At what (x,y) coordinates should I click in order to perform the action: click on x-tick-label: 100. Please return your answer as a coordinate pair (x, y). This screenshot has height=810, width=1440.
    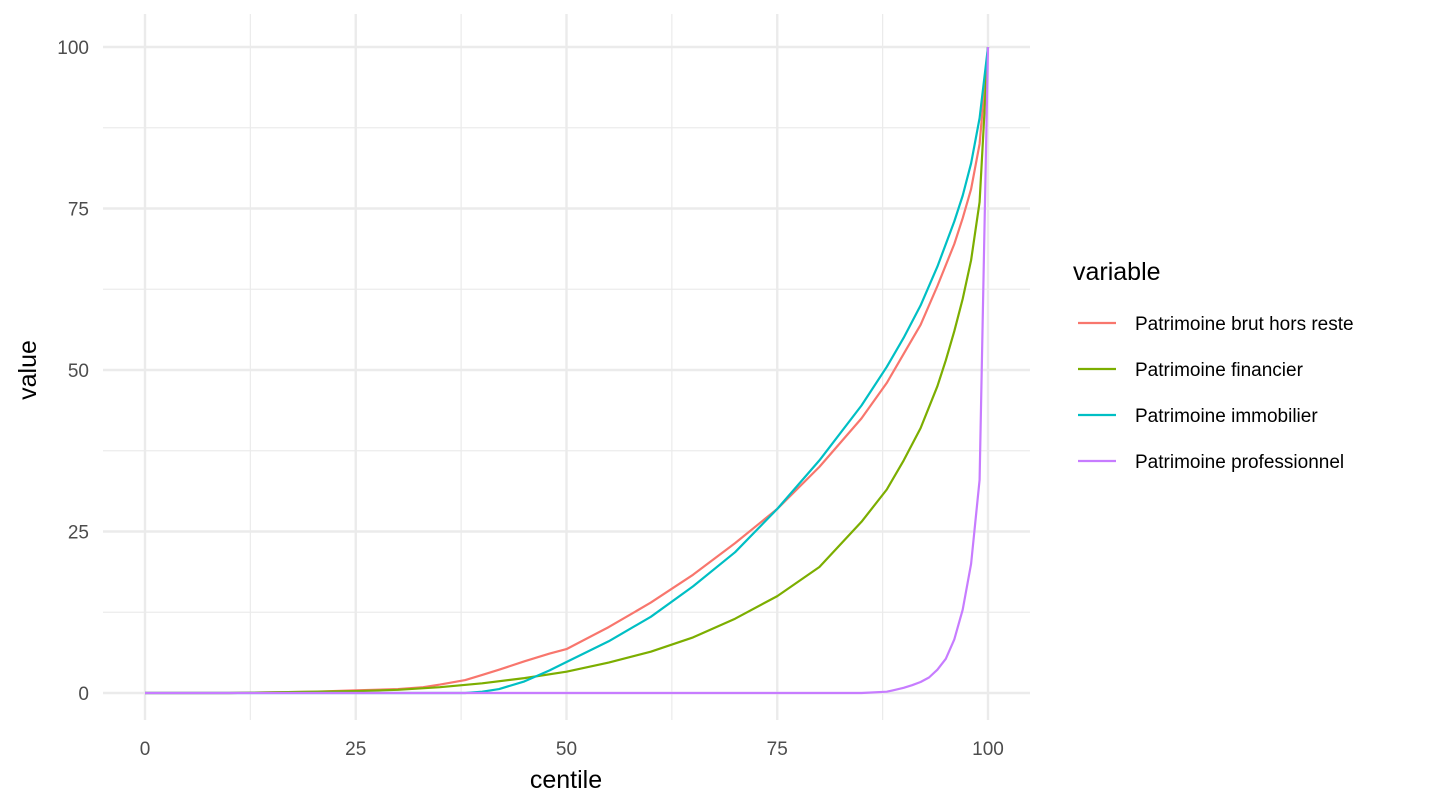
    Looking at the image, I should click on (988, 749).